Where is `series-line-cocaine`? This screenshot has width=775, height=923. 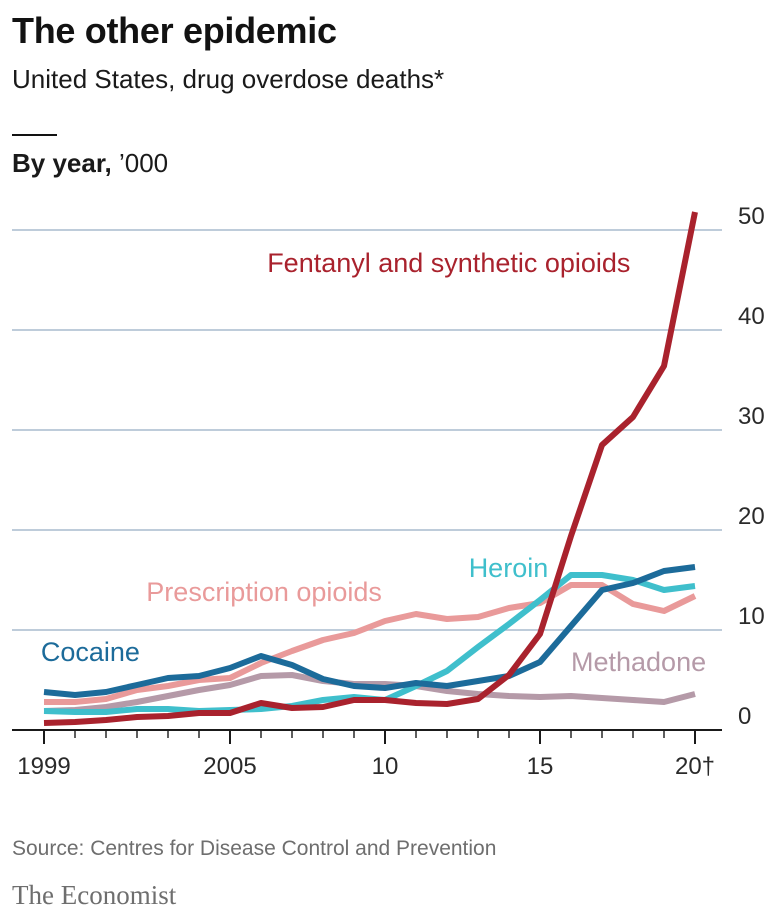 series-line-cocaine is located at coordinates (369, 631).